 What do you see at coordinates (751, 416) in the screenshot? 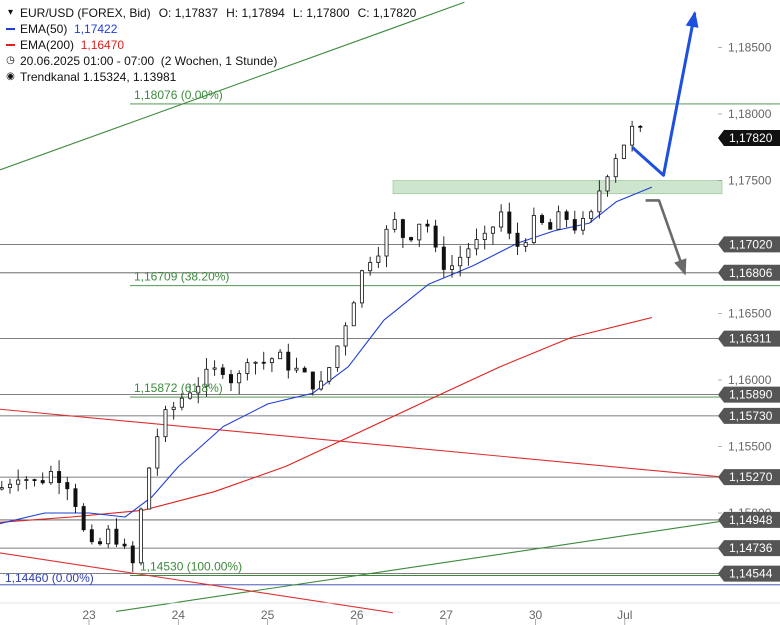
I see `price-tag-label: 1,15730` at bounding box center [751, 416].